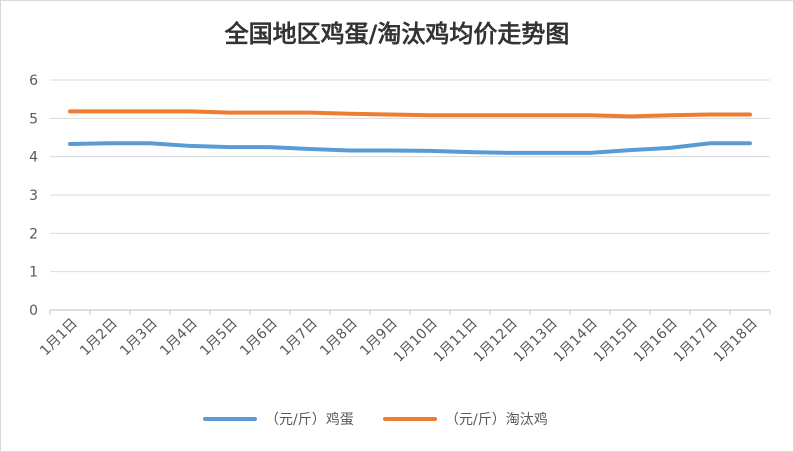 The width and height of the screenshot is (794, 452). What do you see at coordinates (299, 338) in the screenshot?
I see `x-tick-label: 1月7日` at bounding box center [299, 338].